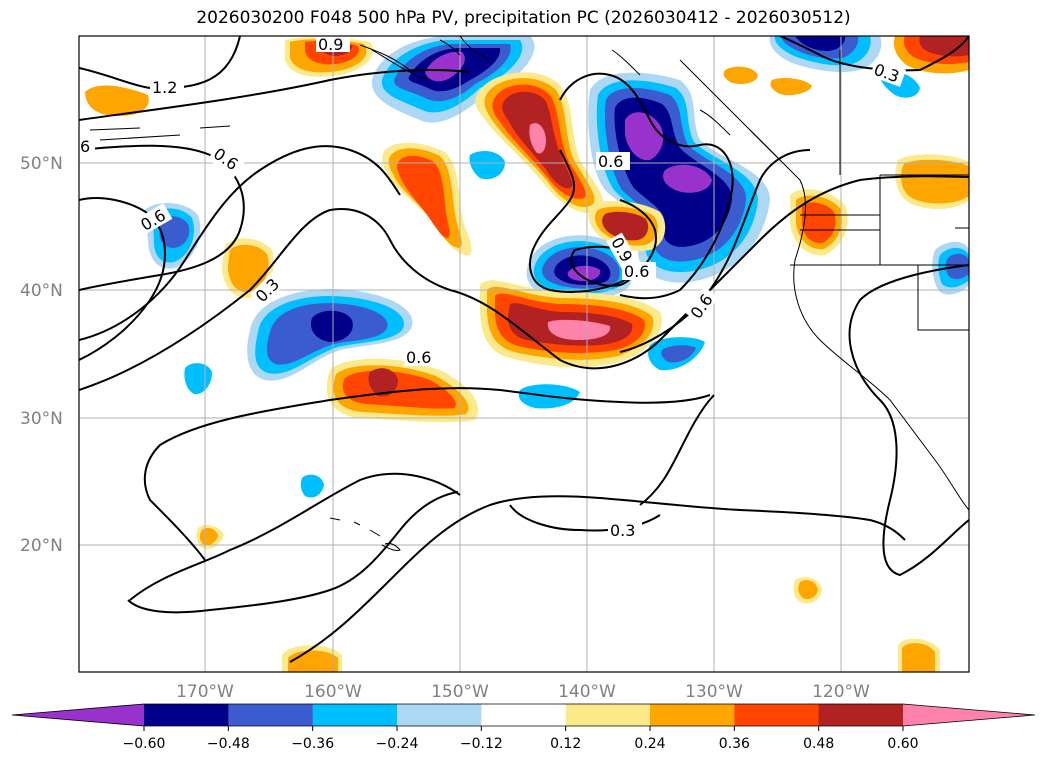  I want to click on colorbar-tick-label: 0.60, so click(902, 744).